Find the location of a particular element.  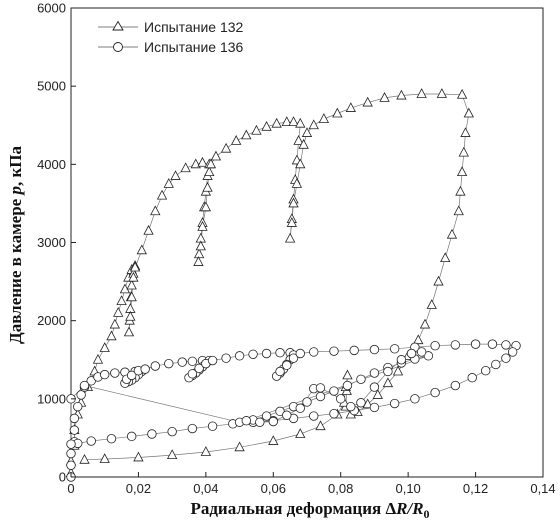

y-tick-label: 1000 is located at coordinates (51, 398).